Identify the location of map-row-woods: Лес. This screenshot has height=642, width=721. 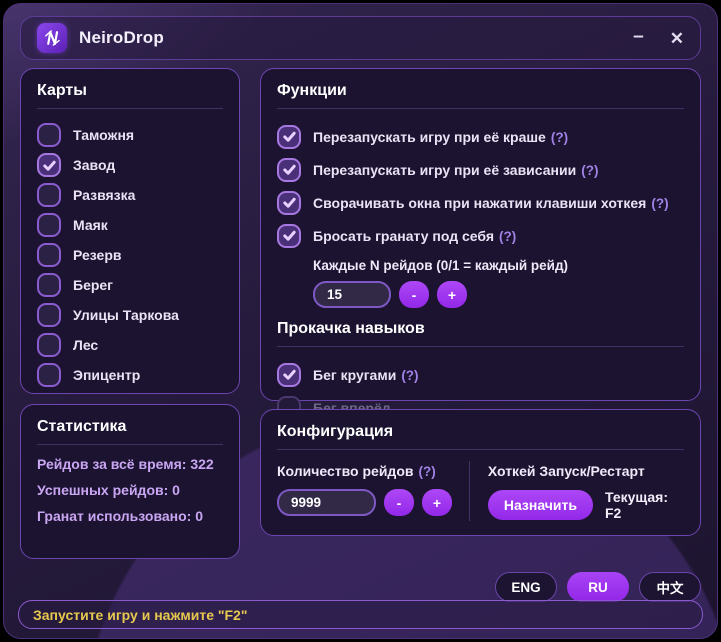
(130, 345).